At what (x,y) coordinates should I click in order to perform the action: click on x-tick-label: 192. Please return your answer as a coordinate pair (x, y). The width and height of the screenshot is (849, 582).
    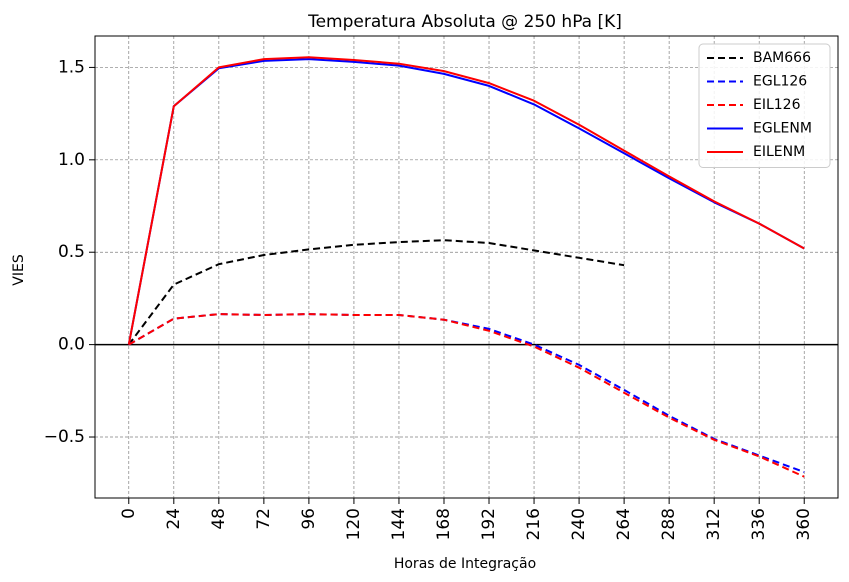
    Looking at the image, I should click on (489, 524).